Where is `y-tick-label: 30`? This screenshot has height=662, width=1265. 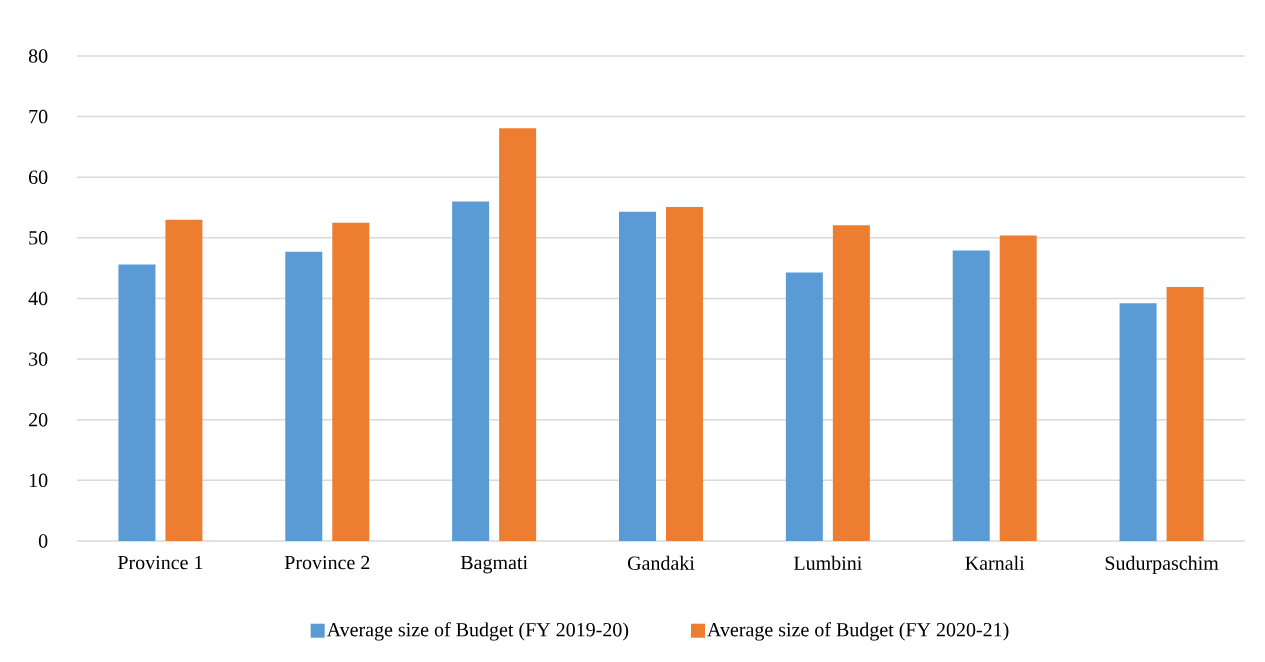
y-tick-label: 30 is located at coordinates (38, 359).